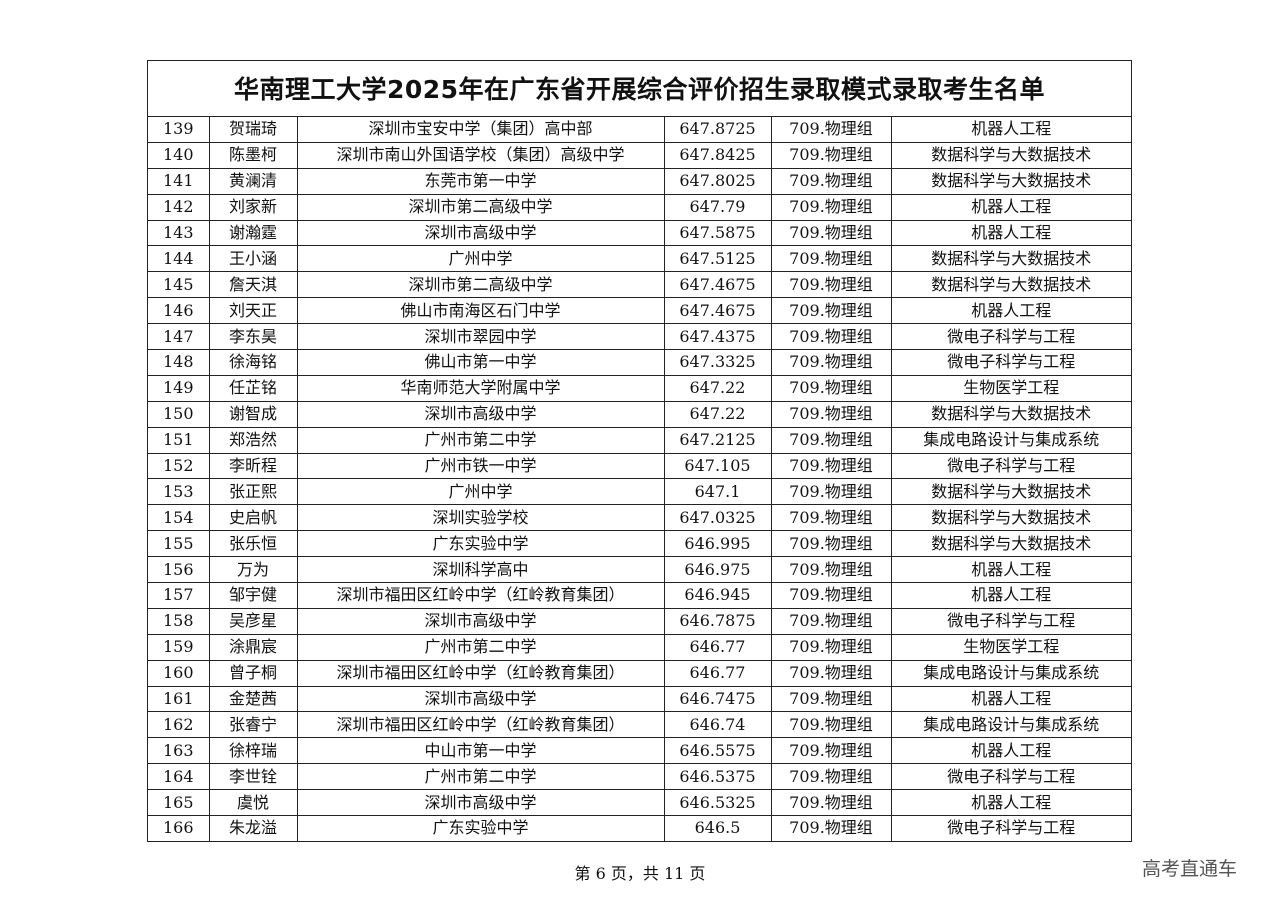 This screenshot has width=1280, height=905. I want to click on table-row: 156 万为 深圳科学高中 646.975 709.物理组 机器人工程, so click(639, 570).